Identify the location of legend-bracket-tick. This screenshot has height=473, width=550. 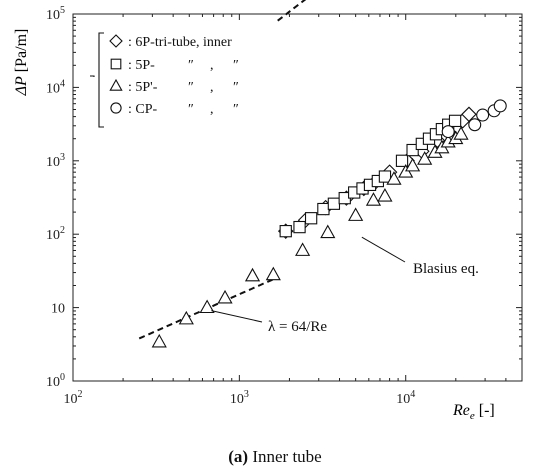
(92, 76).